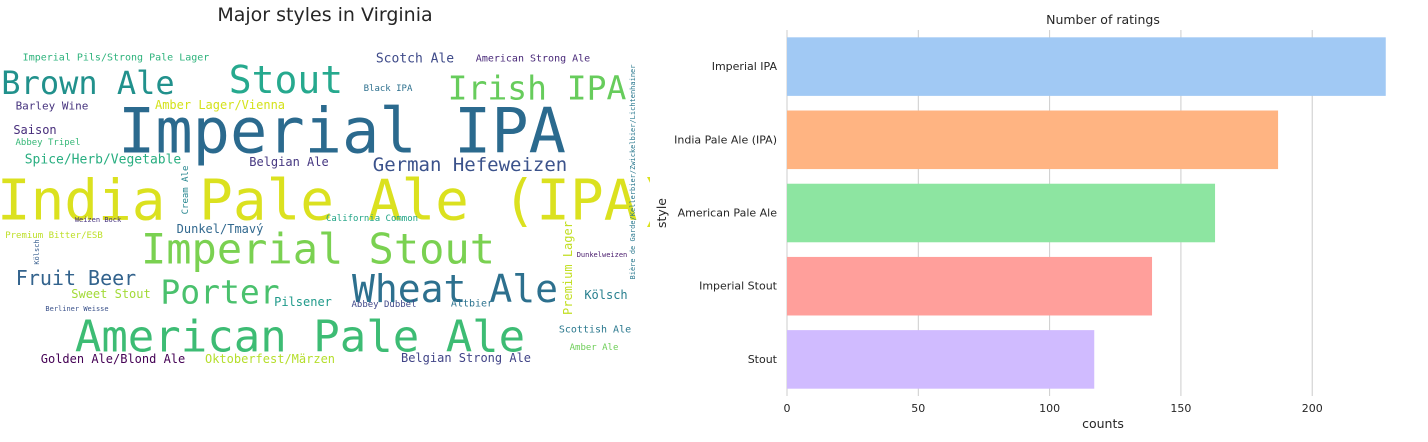 This screenshot has height=442, width=1428. What do you see at coordinates (372, 219) in the screenshot?
I see `wordcloud-word: California Common` at bounding box center [372, 219].